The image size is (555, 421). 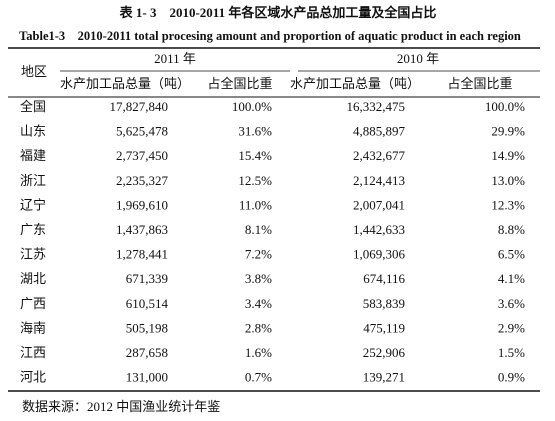 I want to click on value-cell: 1,437,863, so click(x=142, y=229).